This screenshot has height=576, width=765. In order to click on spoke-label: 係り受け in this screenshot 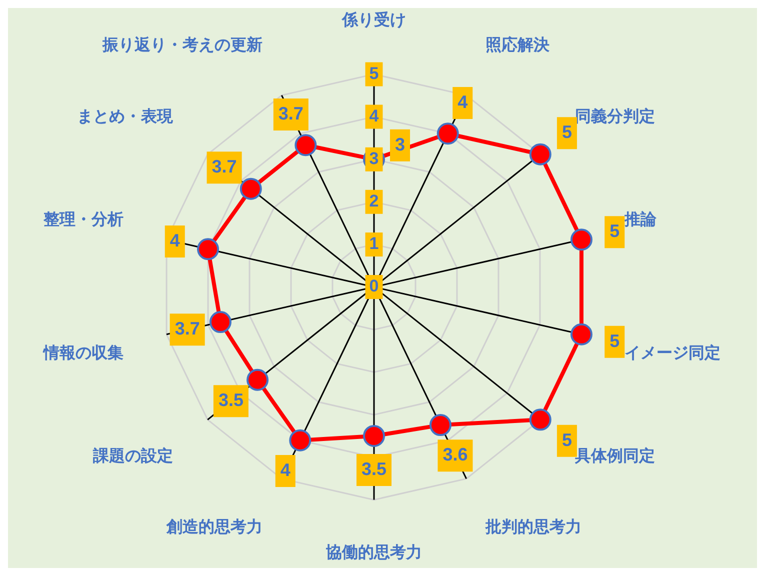, I will do `click(373, 19)`.